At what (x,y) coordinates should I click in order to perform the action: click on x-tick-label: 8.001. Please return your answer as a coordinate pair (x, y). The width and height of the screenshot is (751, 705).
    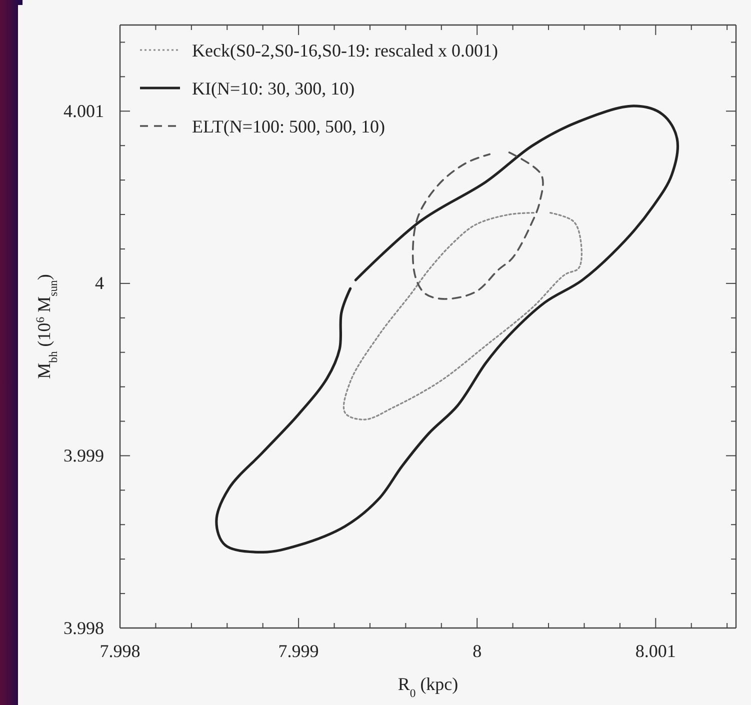
    Looking at the image, I should click on (655, 650).